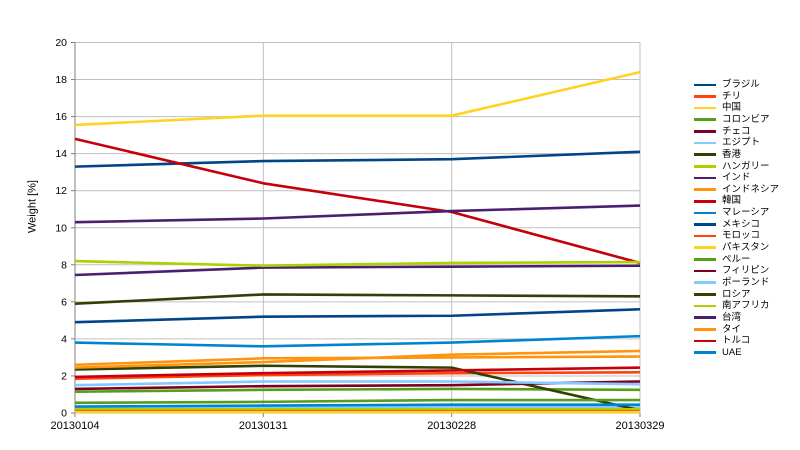 Image resolution: width=800 pixels, height=450 pixels. I want to click on legend-item: 香港, so click(736, 155).